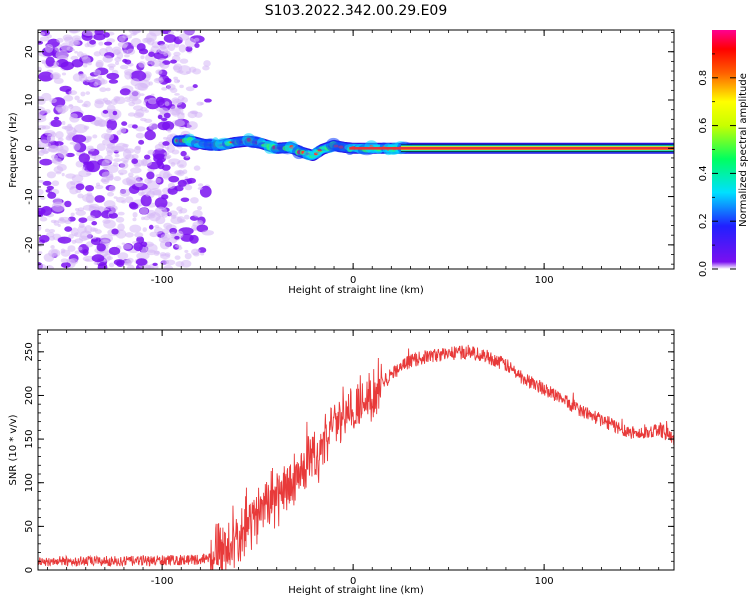 This screenshot has height=600, width=750. Describe the element at coordinates (29, 245) in the screenshot. I see `spectrogram-y-tick-label: -20` at that location.